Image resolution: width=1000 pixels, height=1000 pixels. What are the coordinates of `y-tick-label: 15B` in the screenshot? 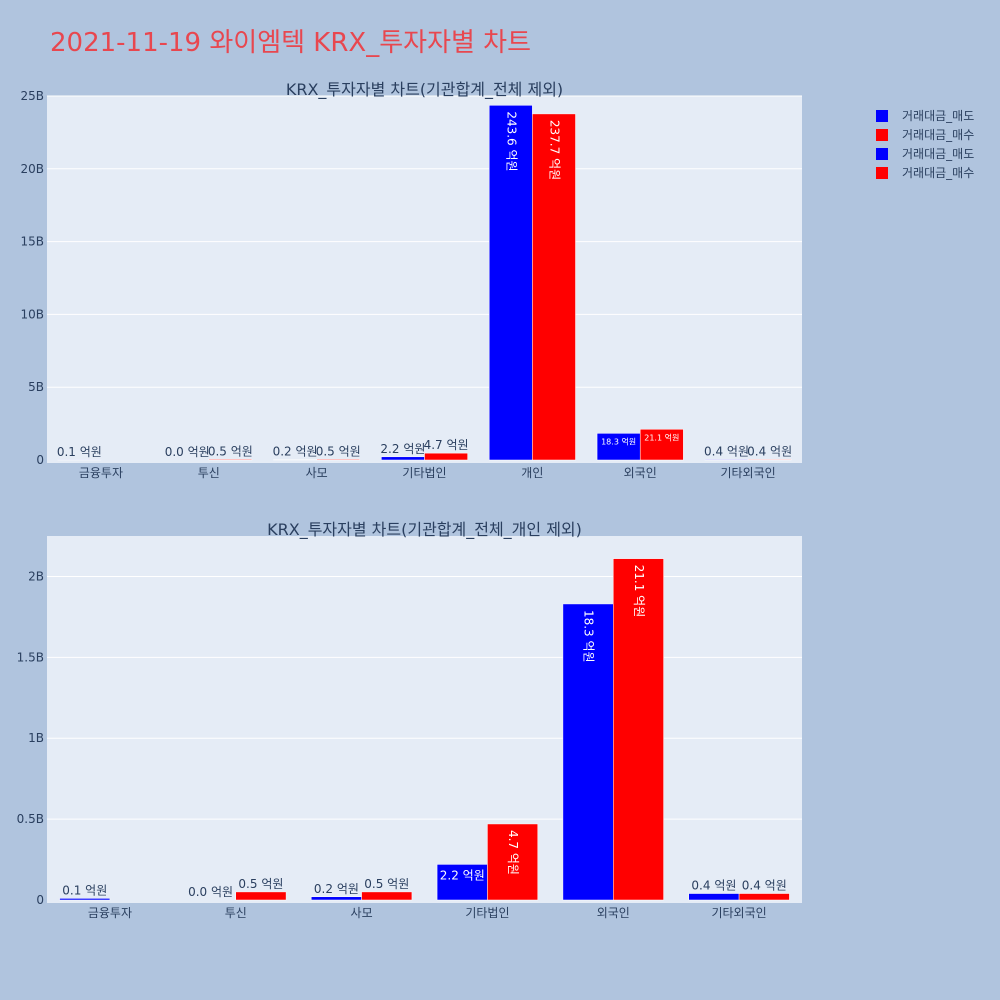 It's located at (32, 242).